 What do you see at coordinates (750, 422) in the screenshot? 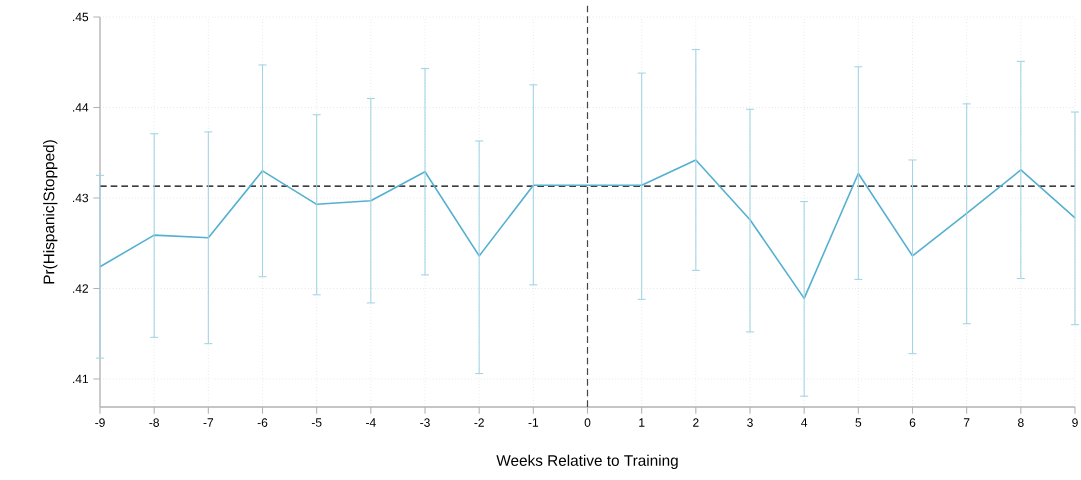
I see `x-tick-label: 3` at bounding box center [750, 422].